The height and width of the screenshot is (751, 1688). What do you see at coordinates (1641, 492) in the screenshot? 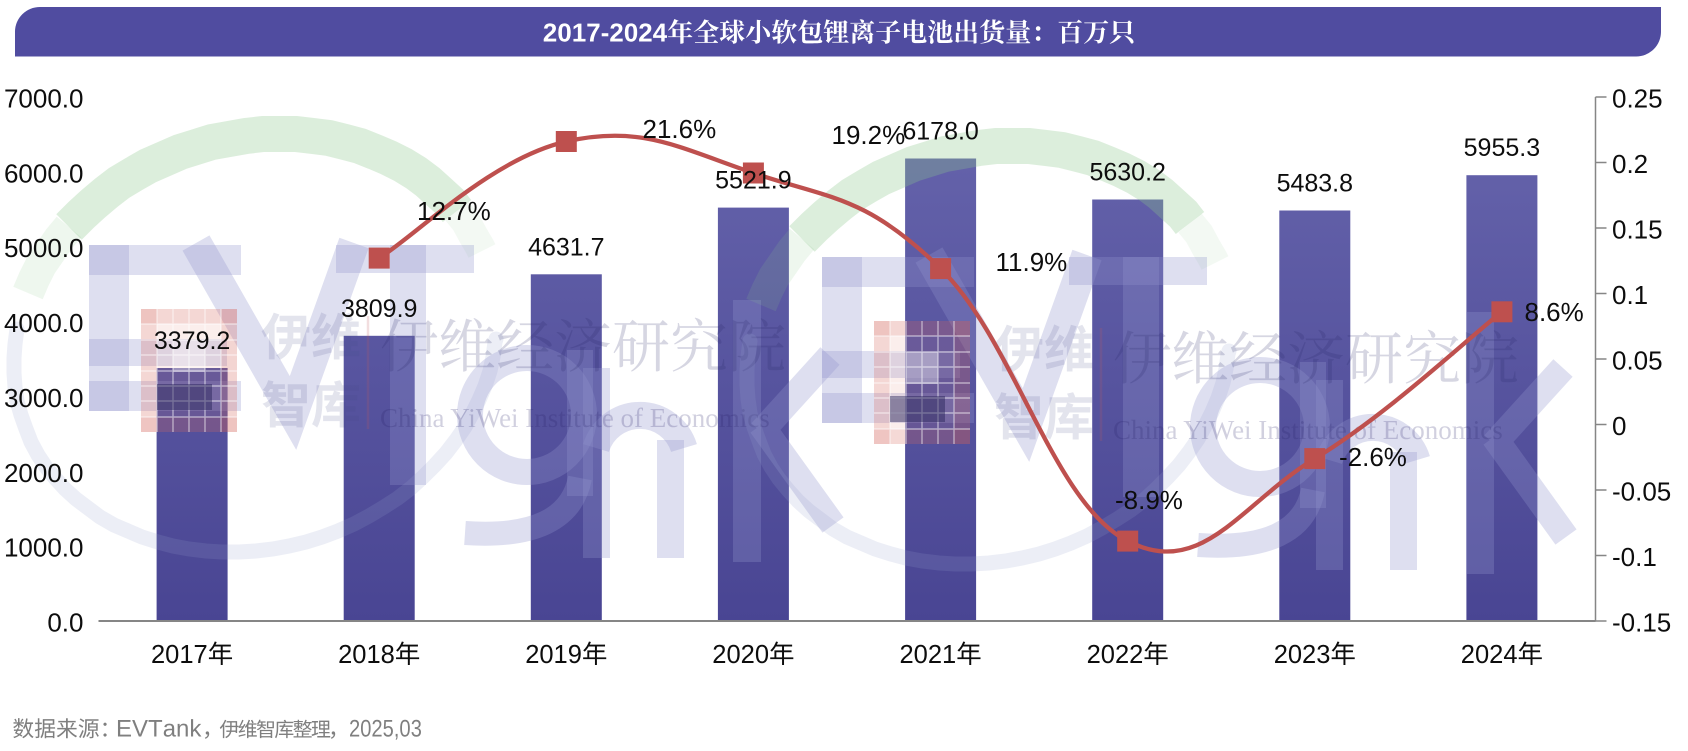
I see `svg-text: -0.05` at bounding box center [1641, 492].